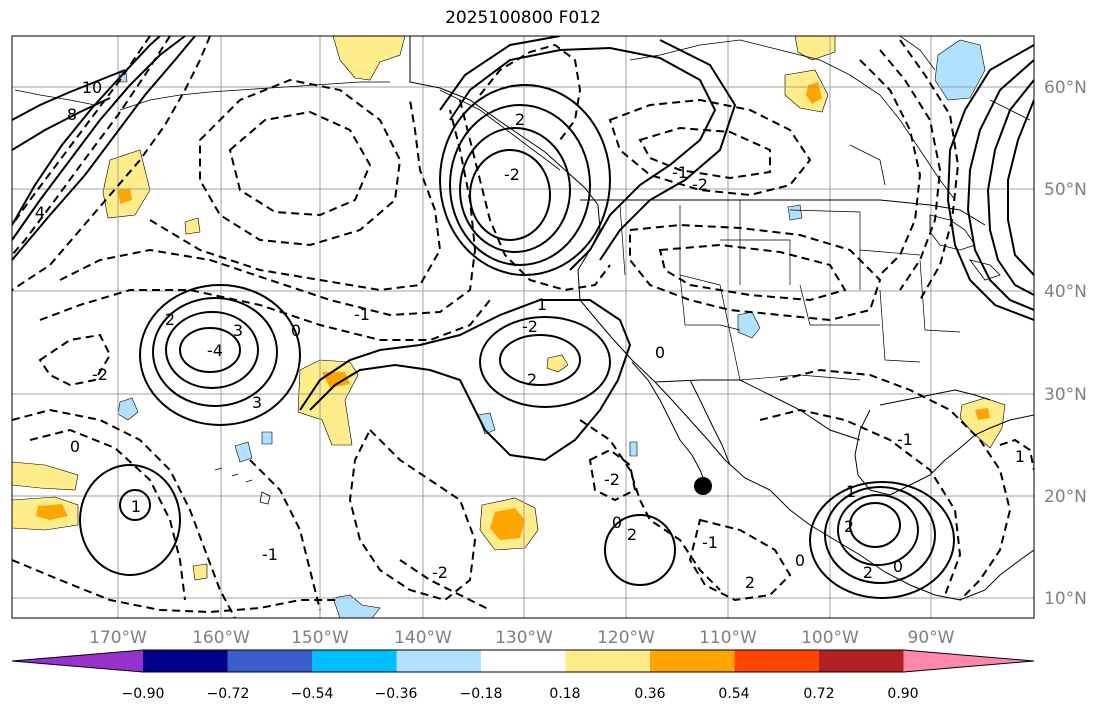 This screenshot has width=1105, height=712. What do you see at coordinates (1065, 343) in the screenshot?
I see `latitude-labels: 60°N 50°N 40°N 30°N 20°N 10°N` at bounding box center [1065, 343].